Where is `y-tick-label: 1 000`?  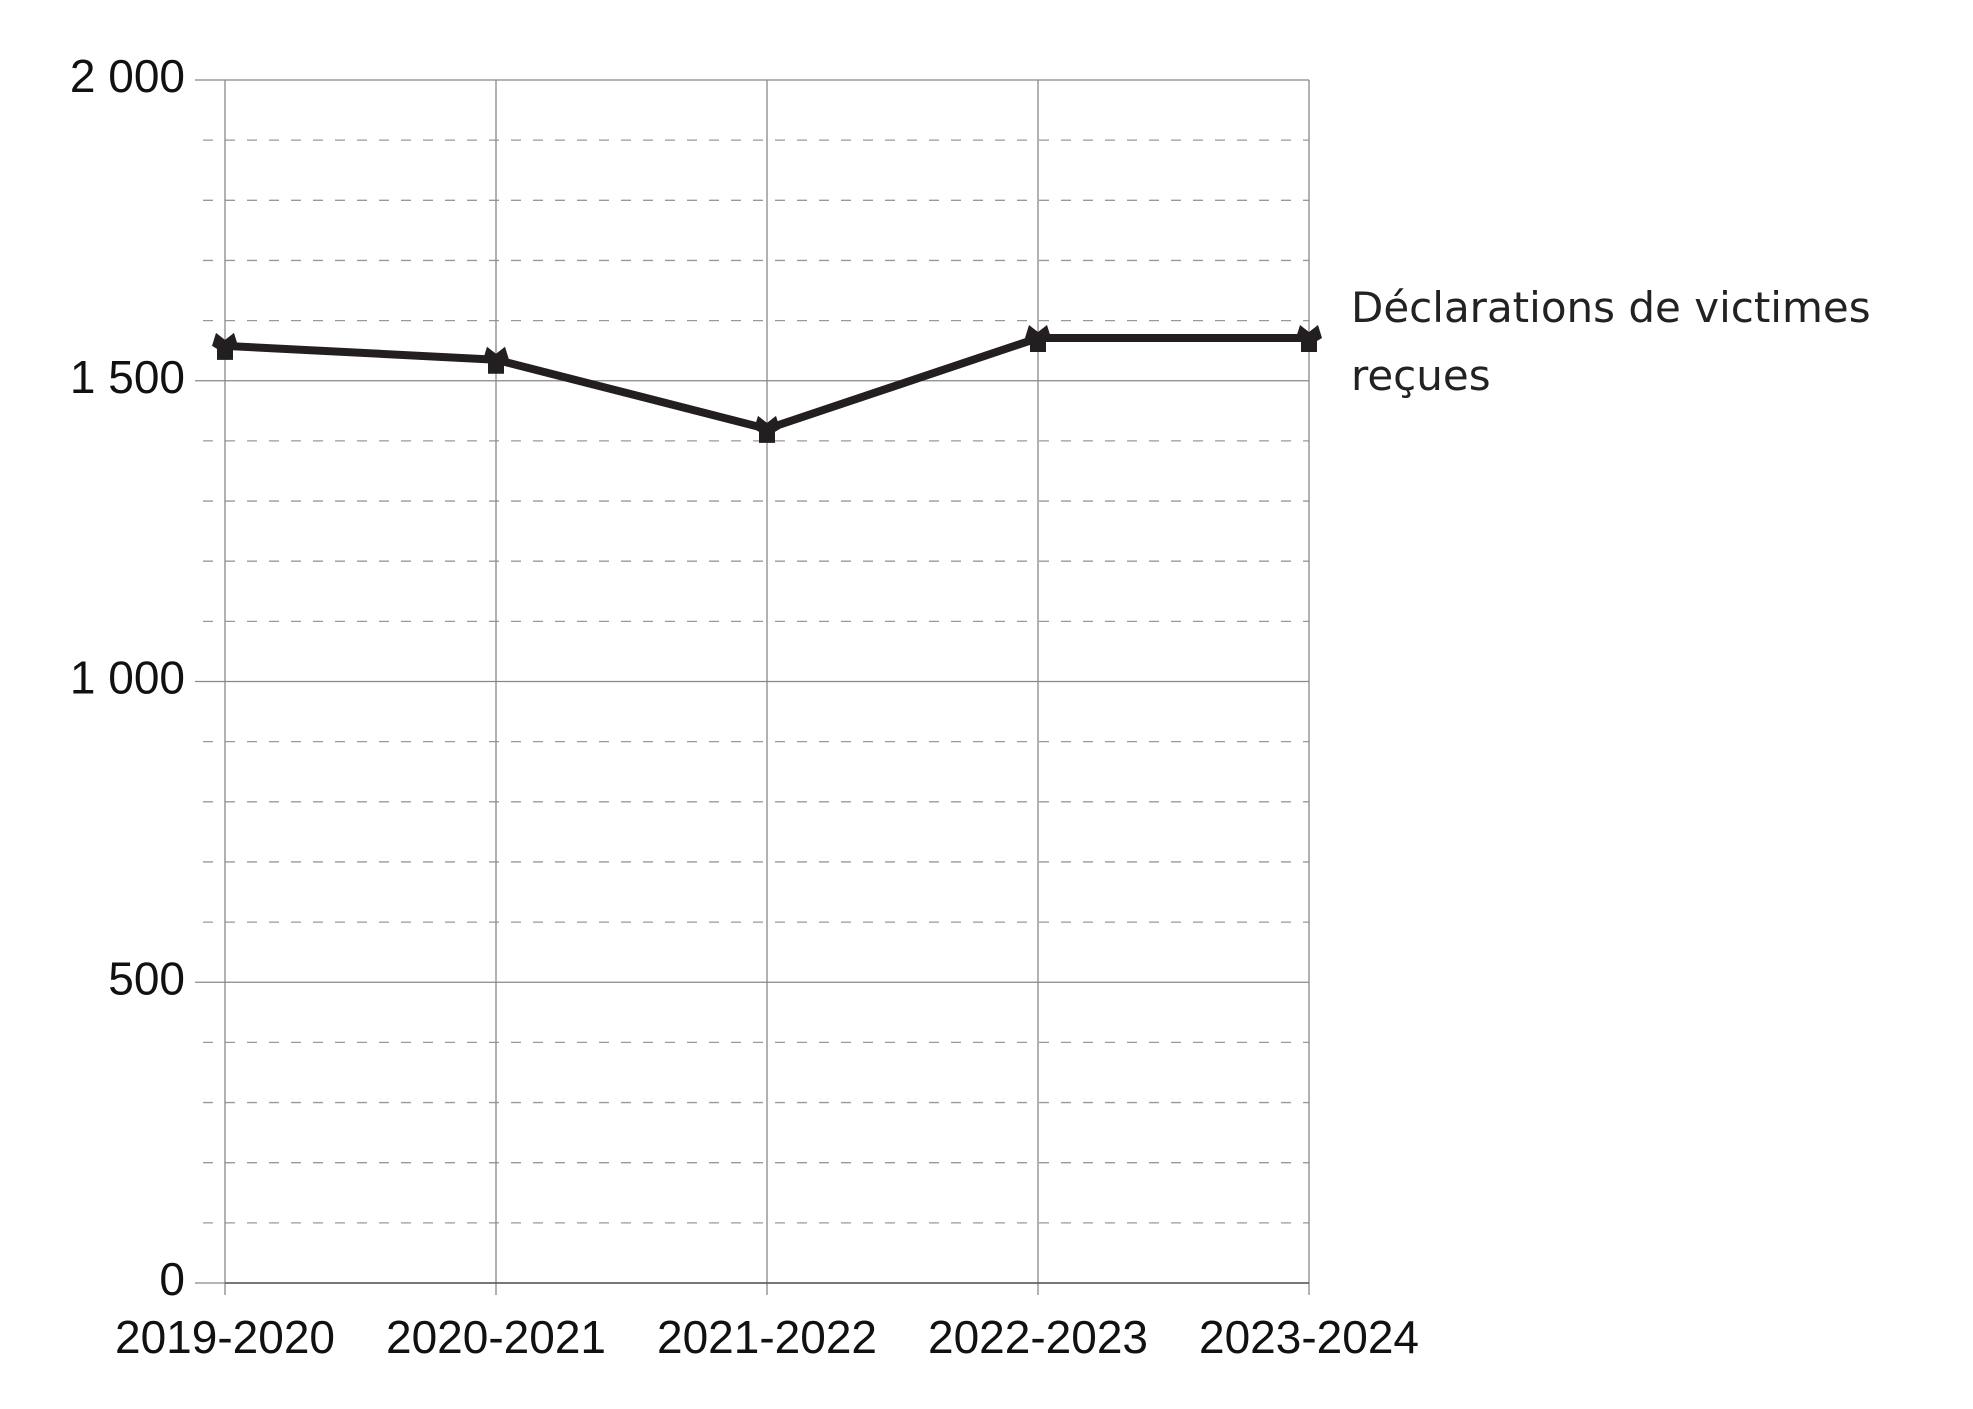 y-tick-label: 1 000 is located at coordinates (127, 678).